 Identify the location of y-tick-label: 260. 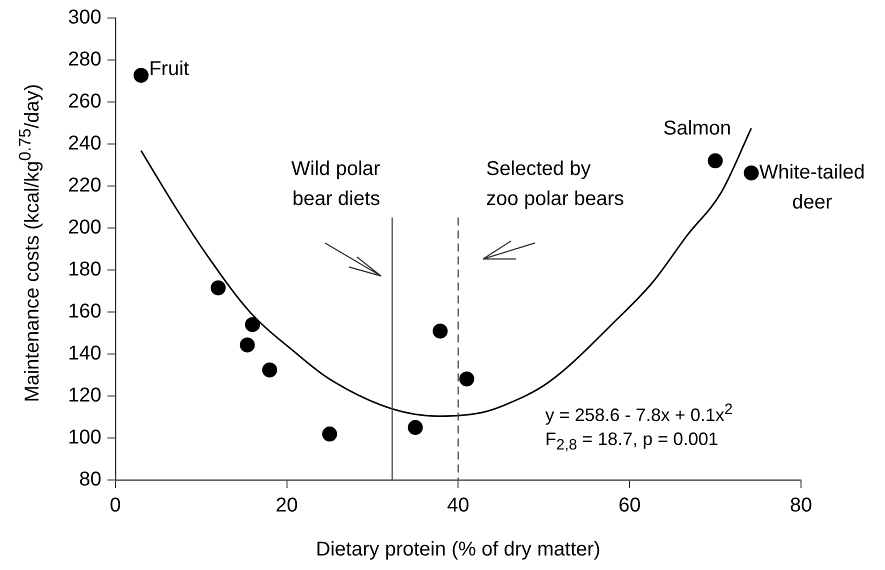
(85, 101).